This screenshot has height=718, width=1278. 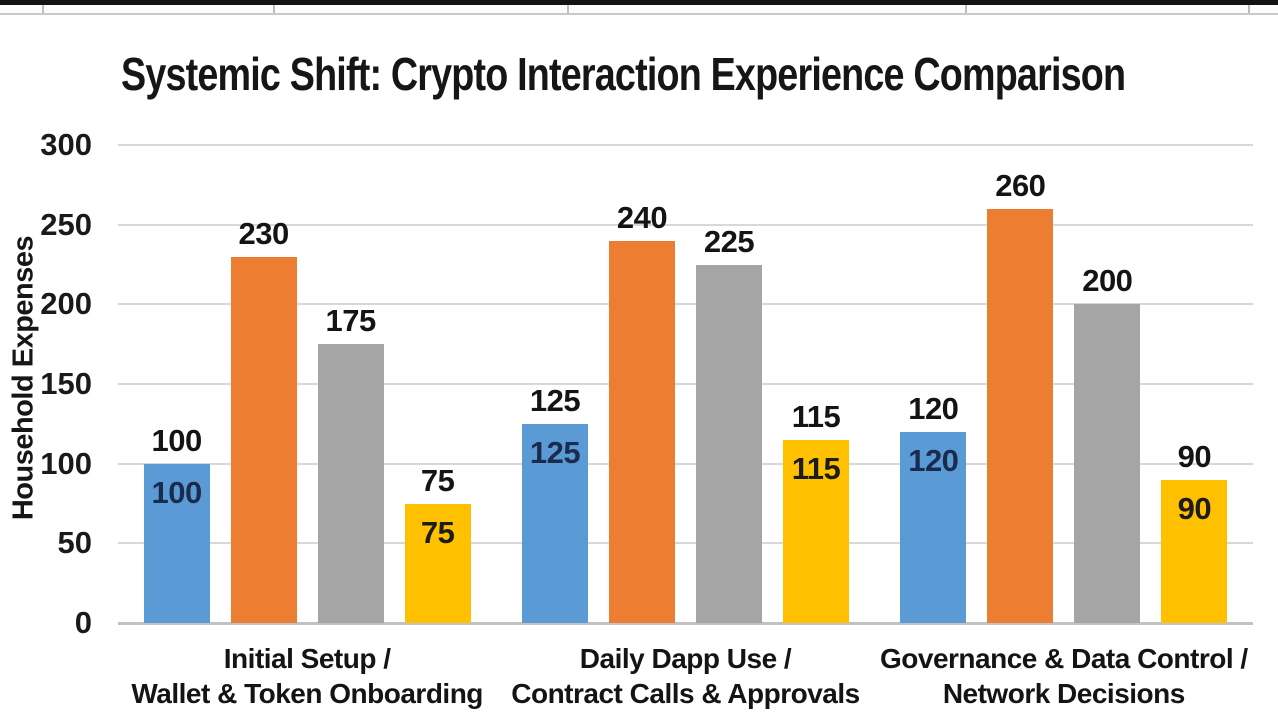 What do you see at coordinates (555, 452) in the screenshot?
I see `bar-inside-value-label: 125` at bounding box center [555, 452].